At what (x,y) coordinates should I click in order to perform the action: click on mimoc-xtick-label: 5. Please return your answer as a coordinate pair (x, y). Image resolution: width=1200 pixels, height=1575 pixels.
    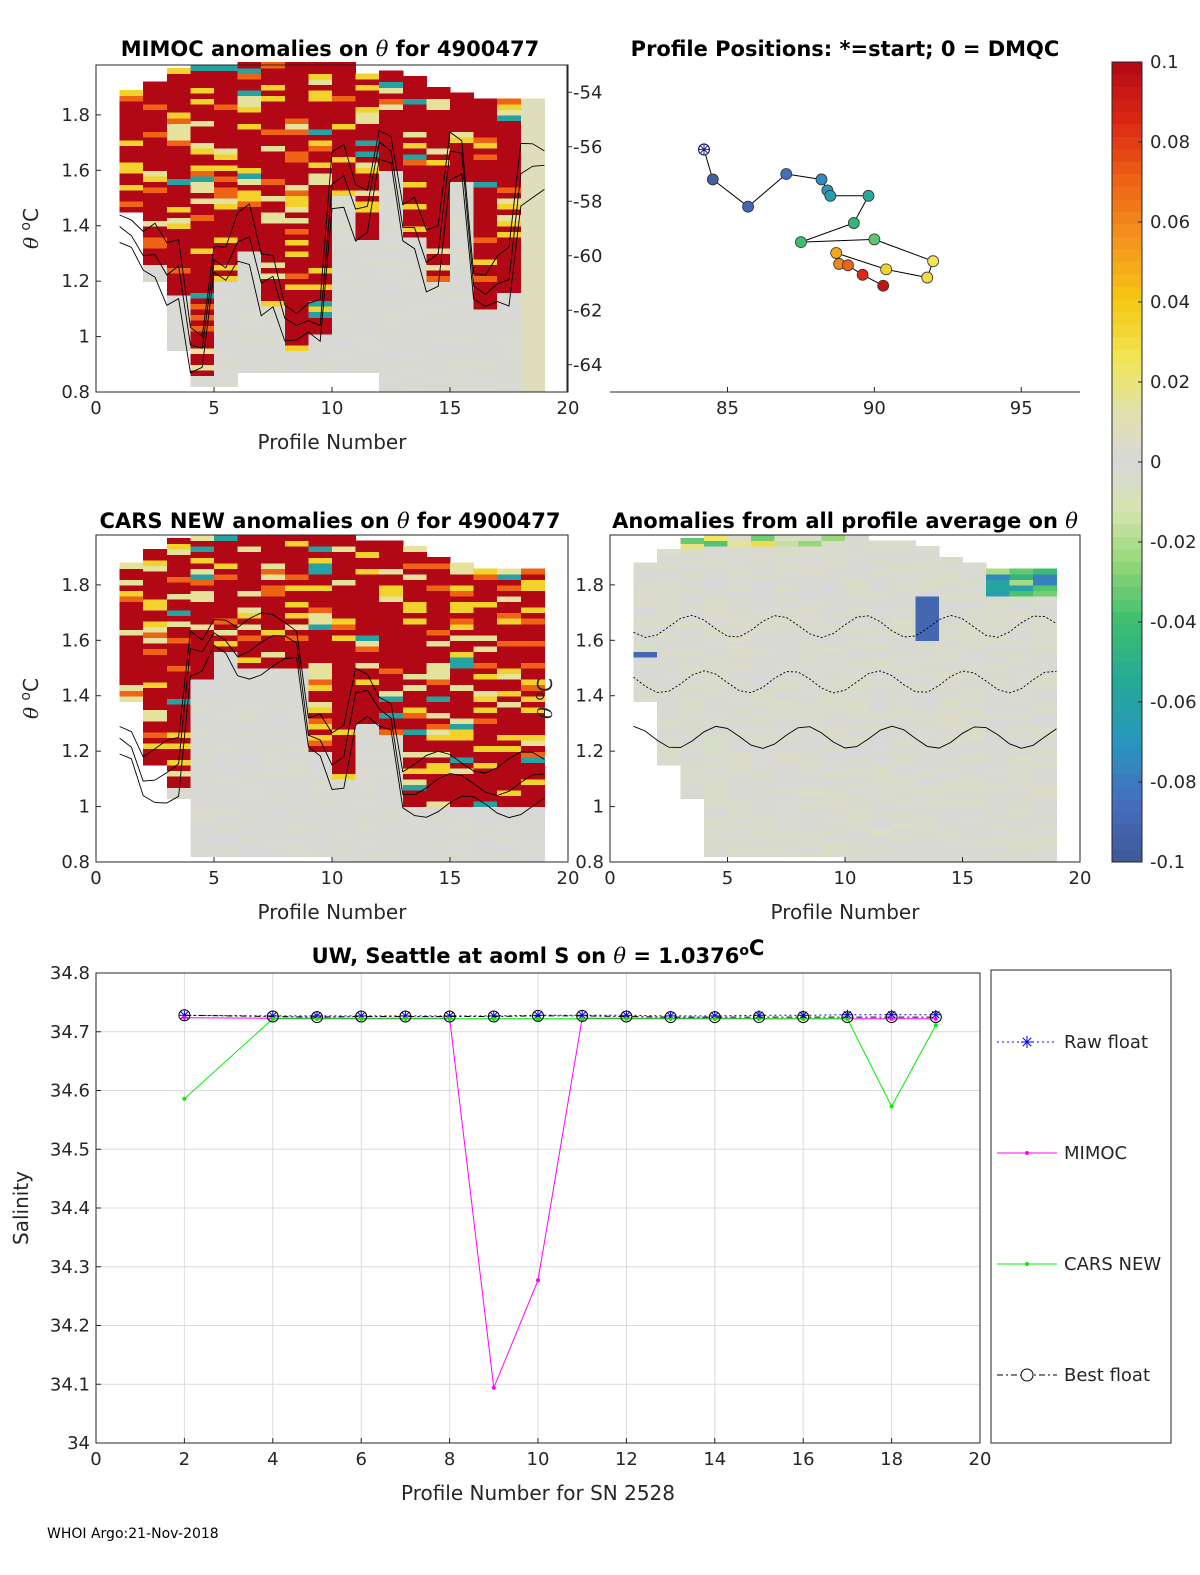
    Looking at the image, I should click on (213, 408).